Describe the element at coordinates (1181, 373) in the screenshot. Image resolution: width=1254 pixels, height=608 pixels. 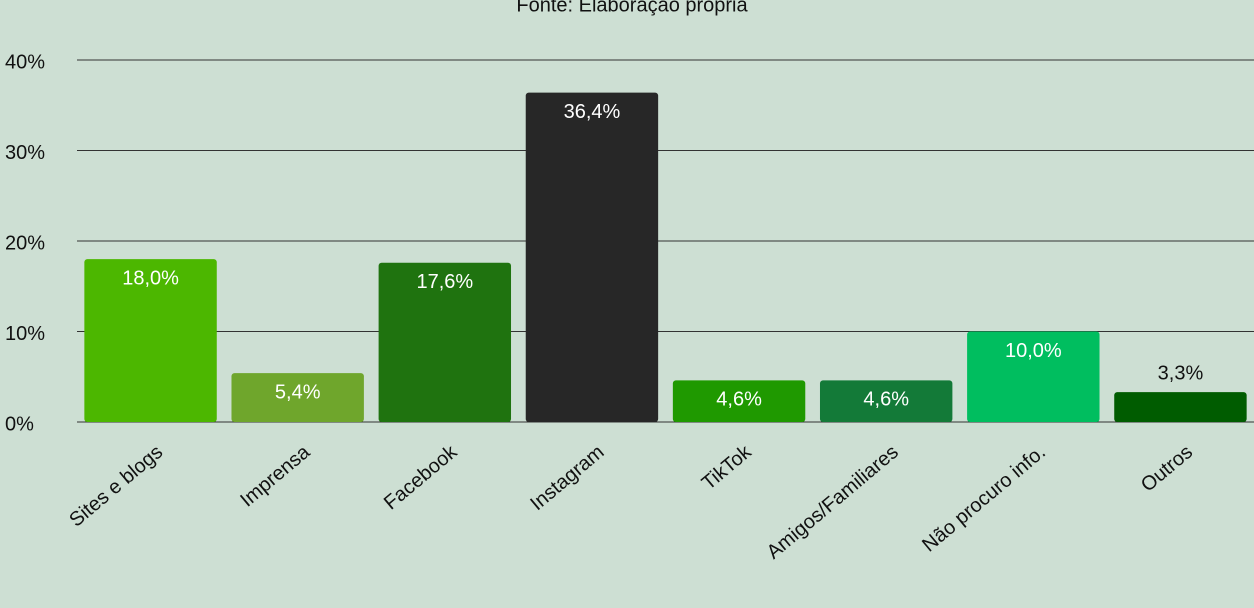
I see `value-label: 3,3%` at that location.